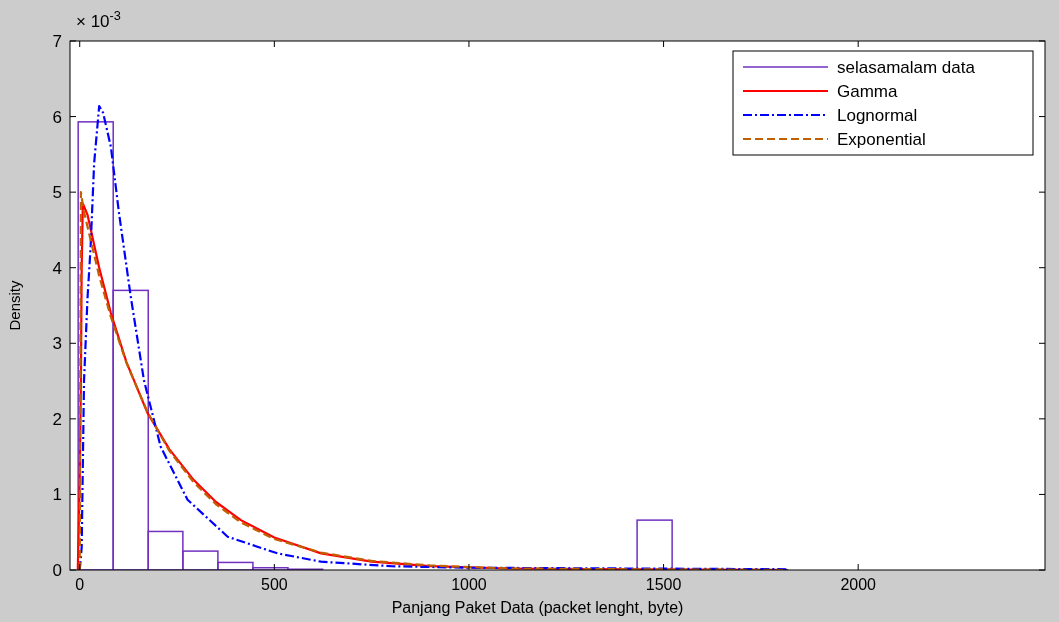 Image resolution: width=1059 pixels, height=622 pixels. Describe the element at coordinates (881, 139) in the screenshot. I see `legend-label: Exponential` at that location.